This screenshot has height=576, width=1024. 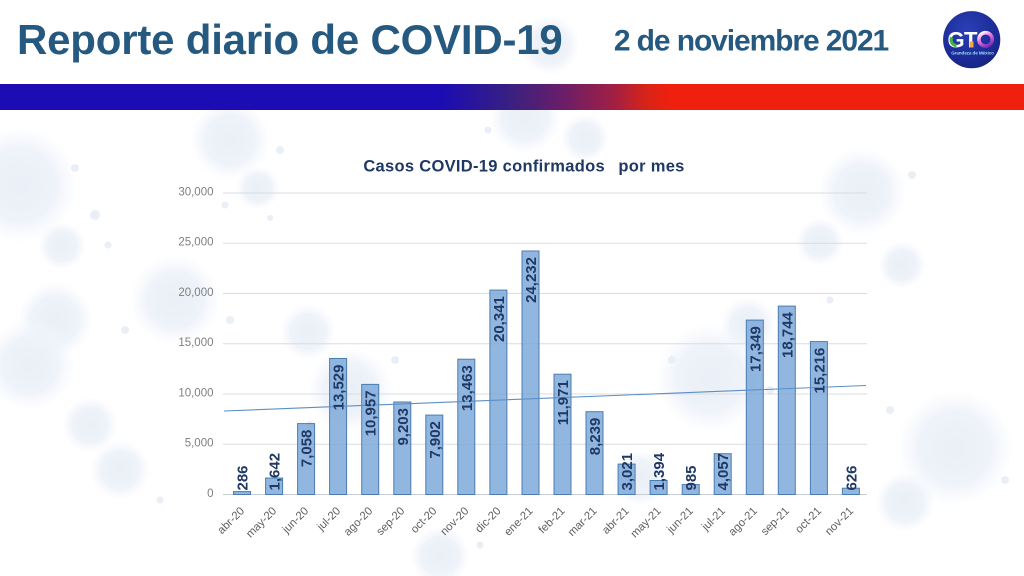 I want to click on svg-text: 10,000, so click(x=195, y=393).